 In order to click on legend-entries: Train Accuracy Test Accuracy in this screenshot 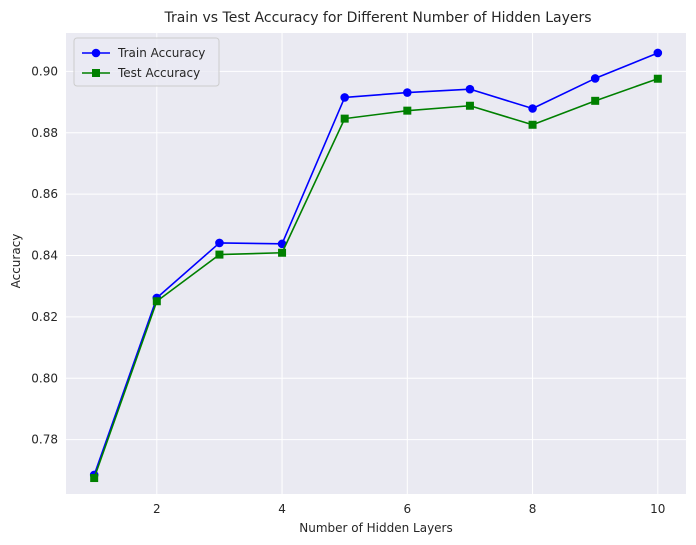, I will do `click(143, 63)`.